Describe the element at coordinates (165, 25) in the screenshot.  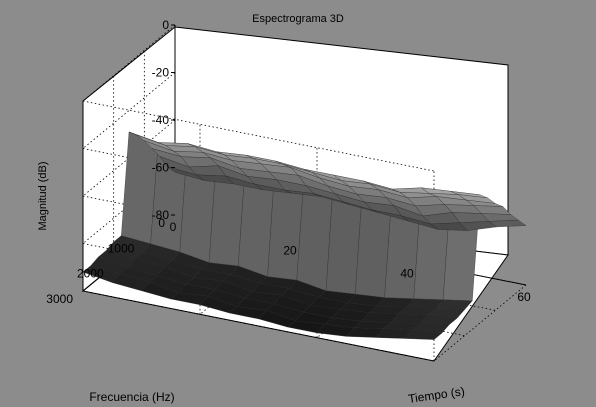
I see `z-tick-label: 0` at that location.